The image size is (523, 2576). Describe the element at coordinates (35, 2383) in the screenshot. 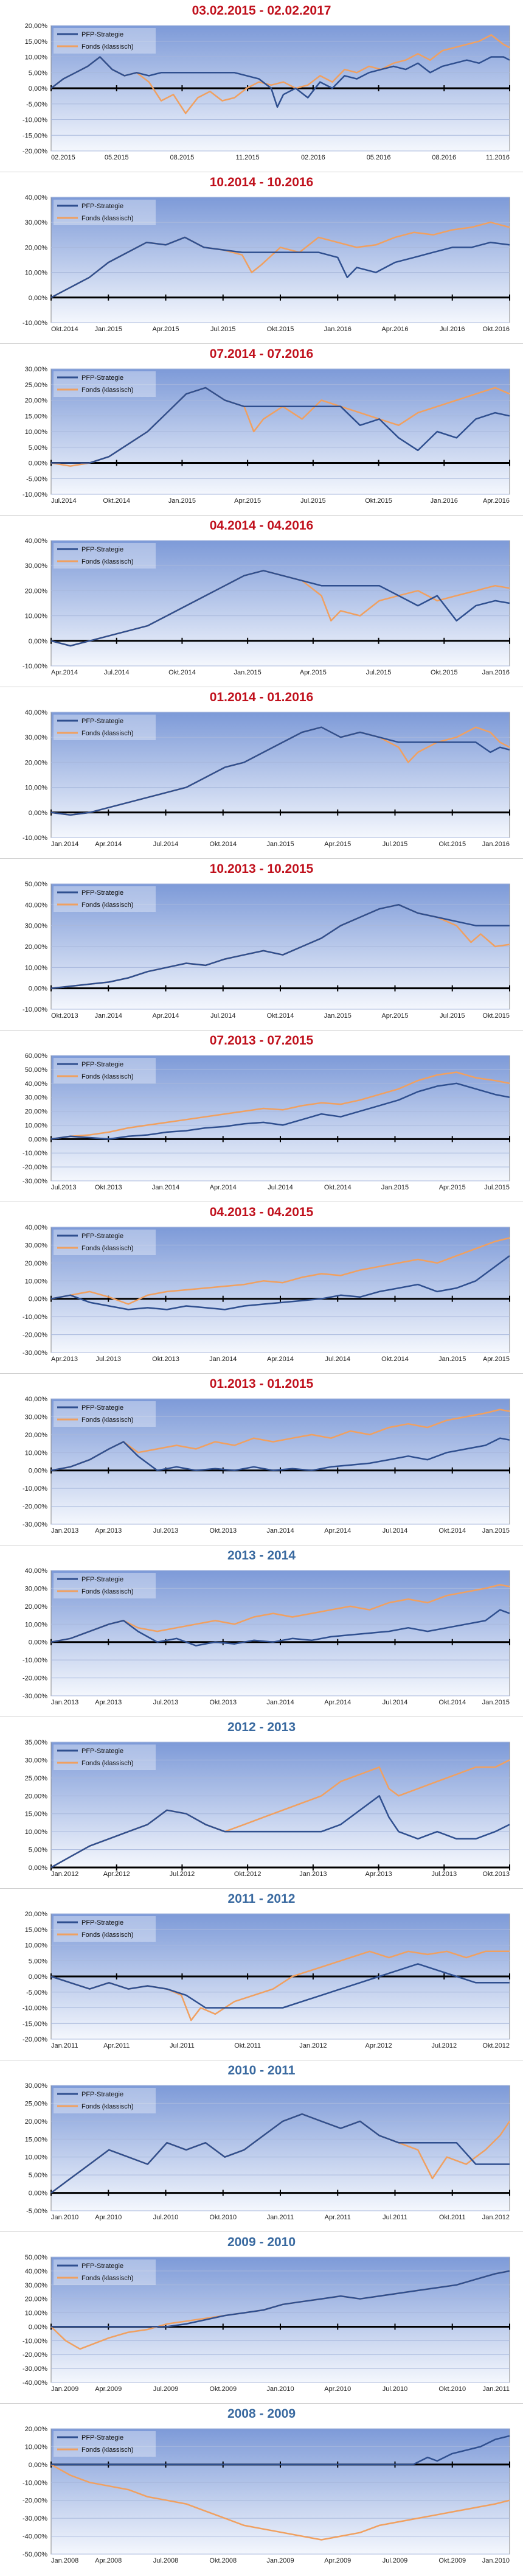

I see `y-tick-label: -40,00%` at that location.